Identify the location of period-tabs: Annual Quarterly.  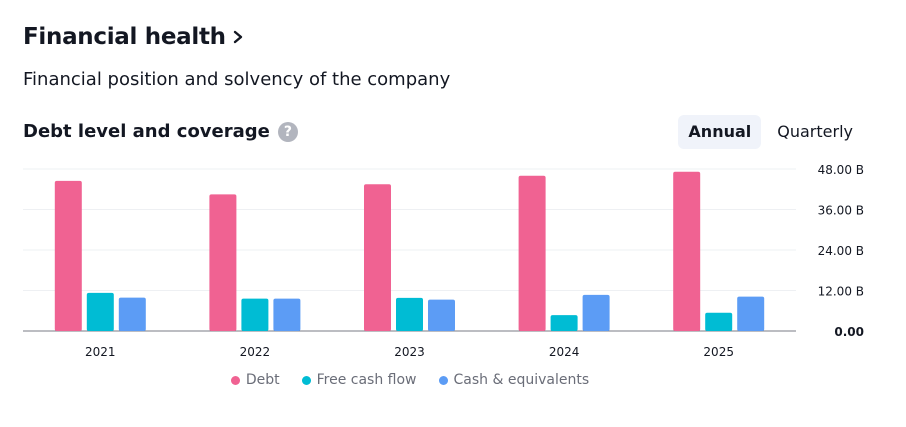
(770, 132).